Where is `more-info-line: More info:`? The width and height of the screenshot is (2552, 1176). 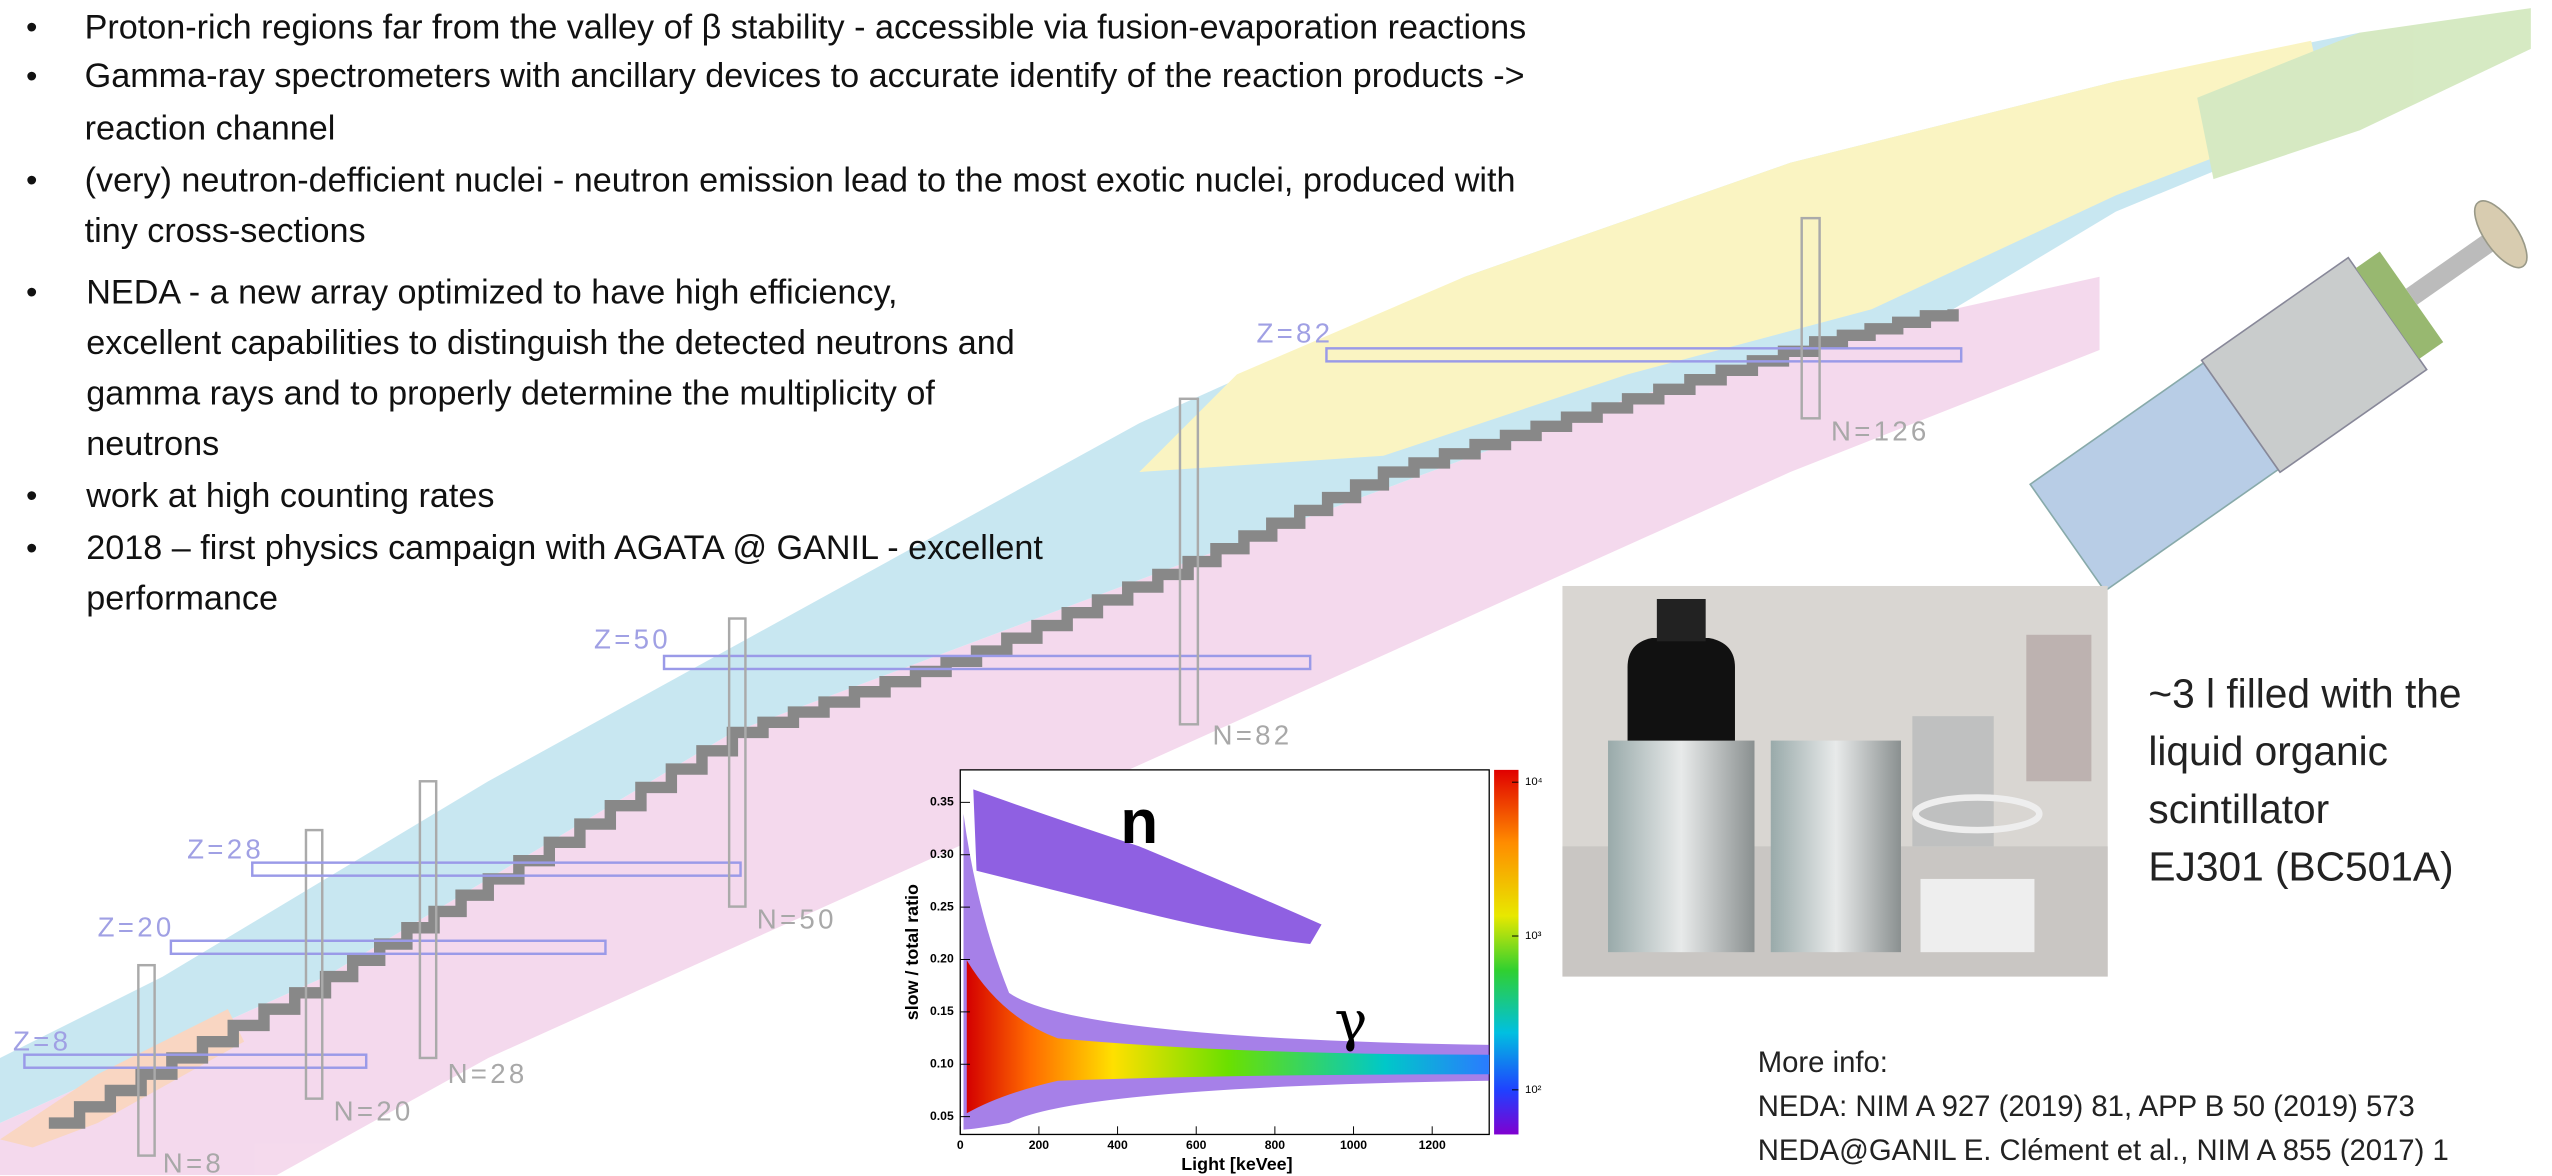 more-info-line: More info: is located at coordinates (1823, 1062).